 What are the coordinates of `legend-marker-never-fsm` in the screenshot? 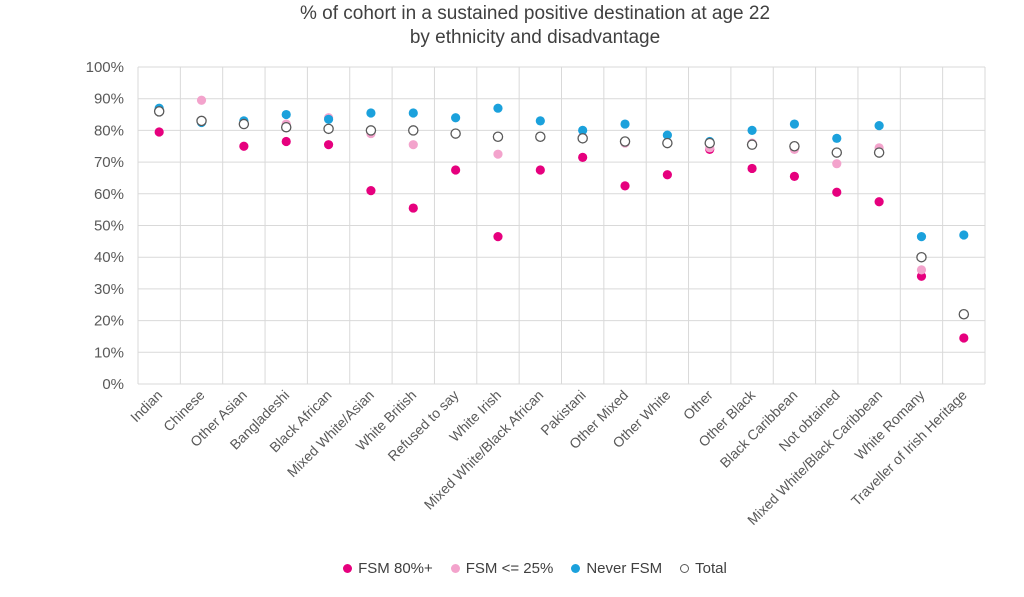 It's located at (576, 568).